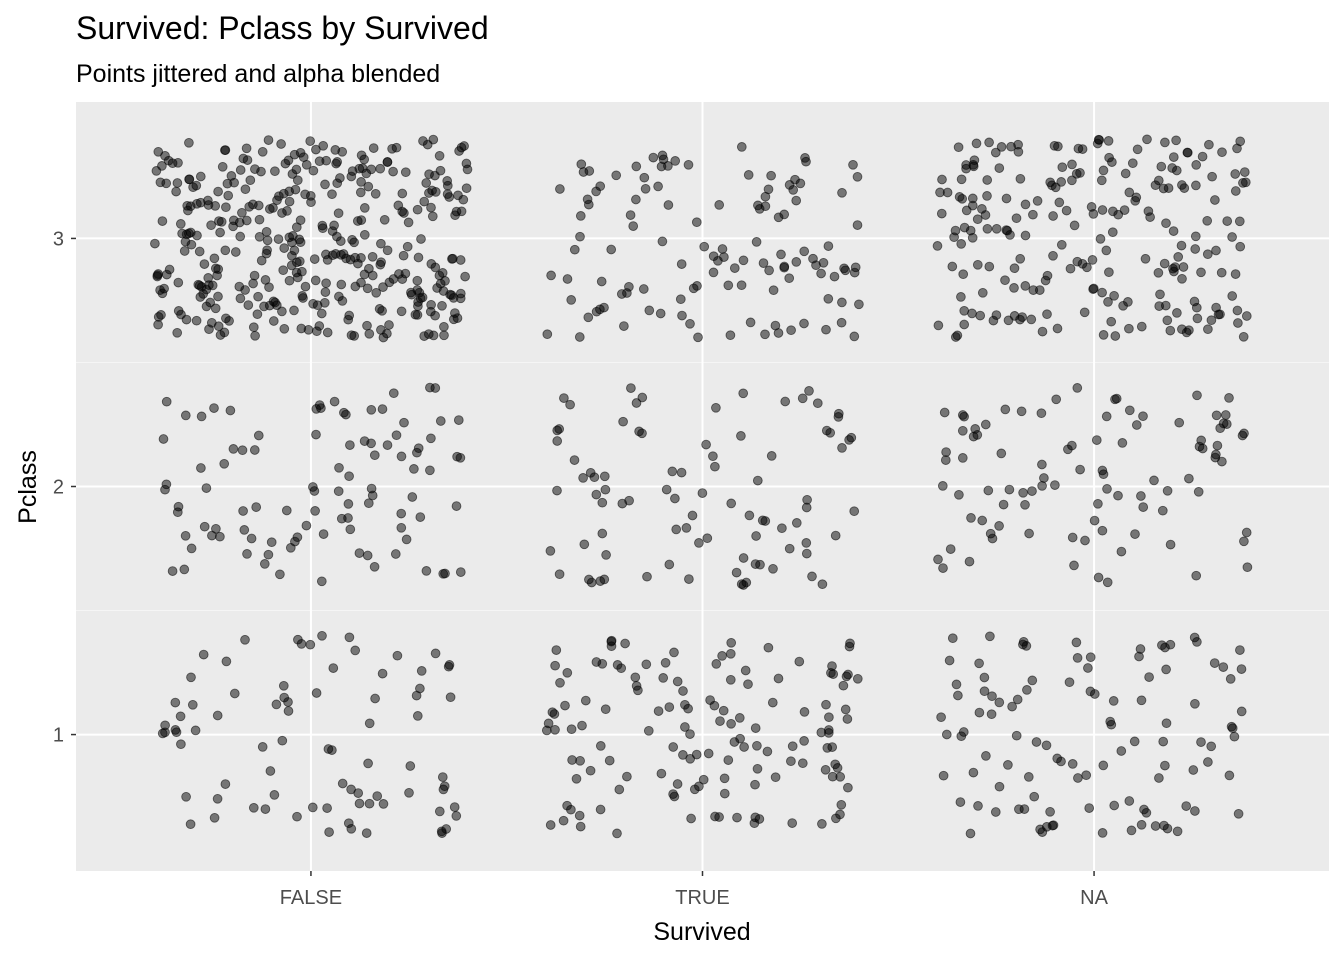 The height and width of the screenshot is (960, 1344). What do you see at coordinates (28, 487) in the screenshot?
I see `y-axis-title: Pclass` at bounding box center [28, 487].